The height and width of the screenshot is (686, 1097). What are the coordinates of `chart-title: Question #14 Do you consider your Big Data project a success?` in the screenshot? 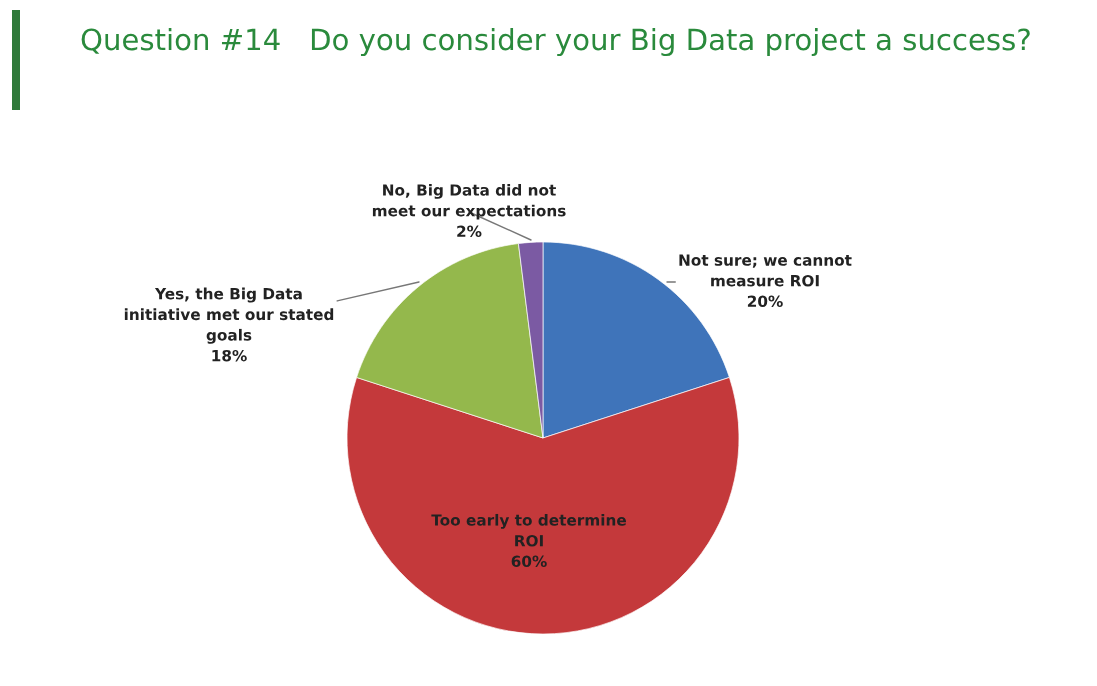 It's located at (555, 42).